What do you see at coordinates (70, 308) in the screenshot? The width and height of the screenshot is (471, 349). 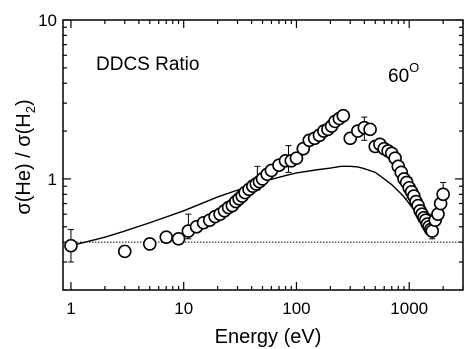 I see `x-tick-label: 1` at bounding box center [70, 308].